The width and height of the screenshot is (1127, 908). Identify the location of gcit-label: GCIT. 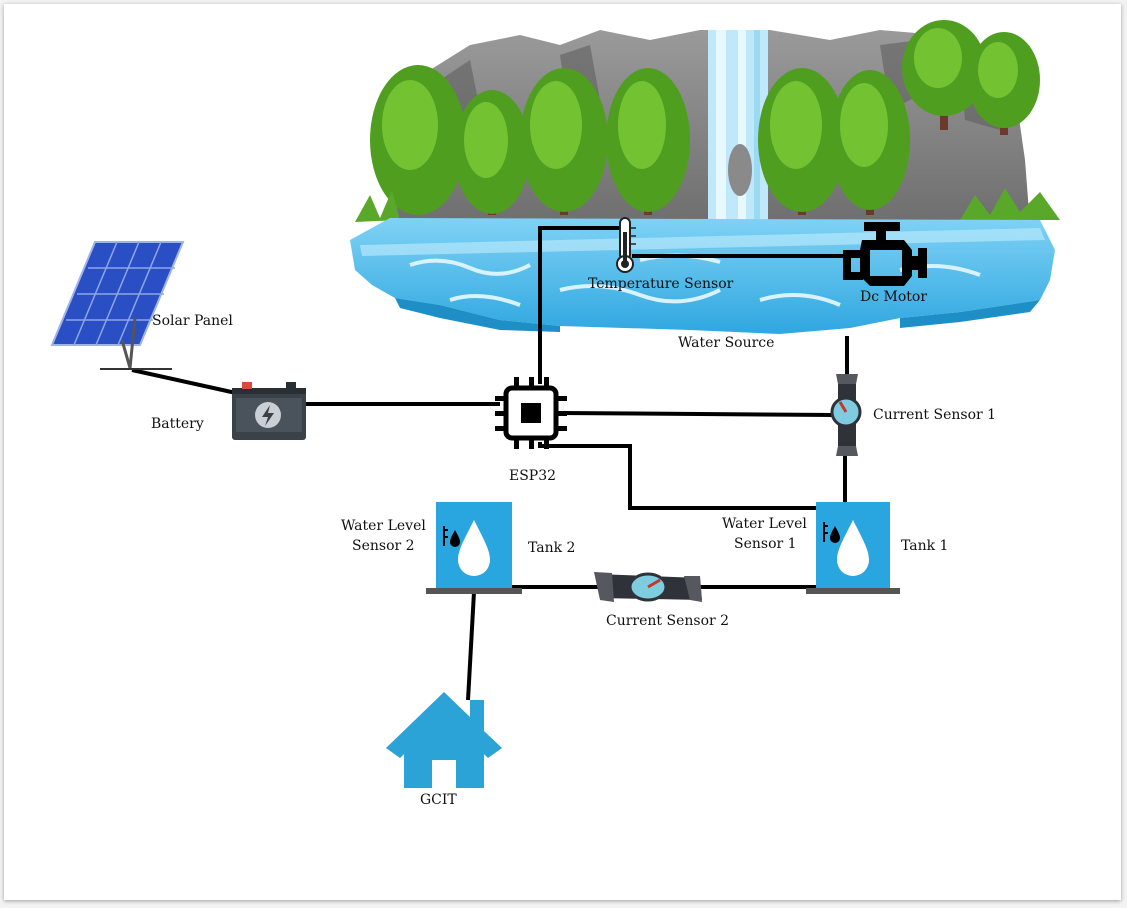
(438, 800).